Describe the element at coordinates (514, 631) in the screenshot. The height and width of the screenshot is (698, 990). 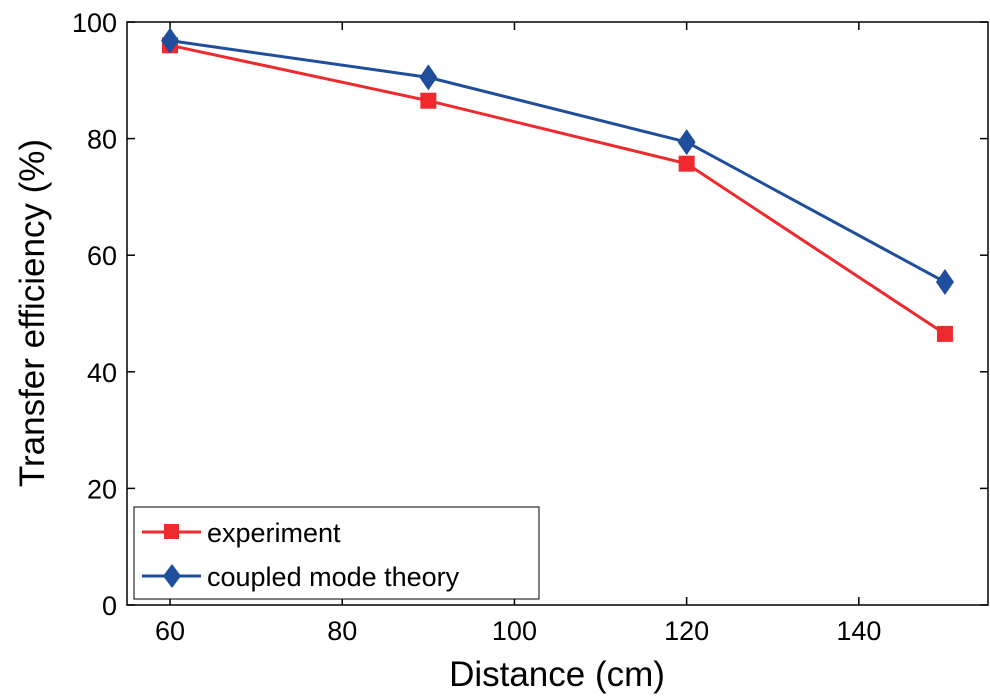
I see `x-tick-label: 100` at that location.